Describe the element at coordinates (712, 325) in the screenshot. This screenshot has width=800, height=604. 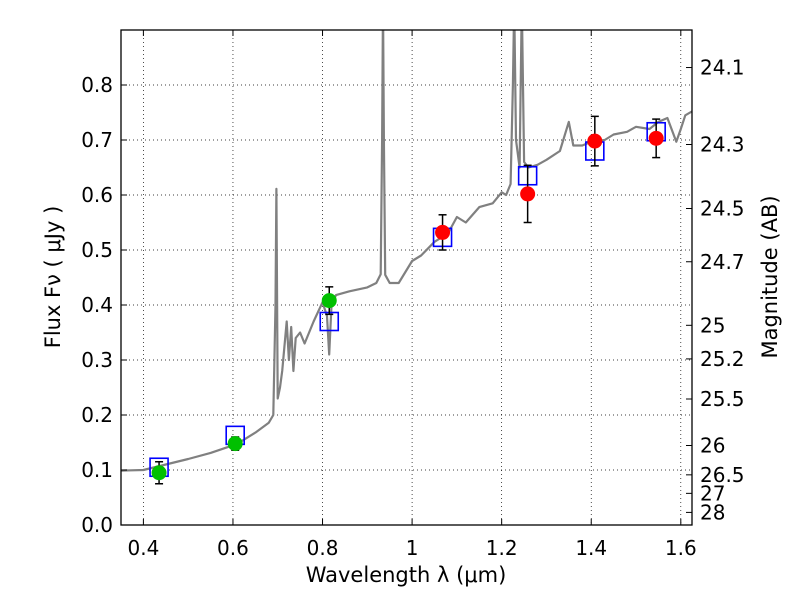
I see `right-tick-label: 25` at that location.